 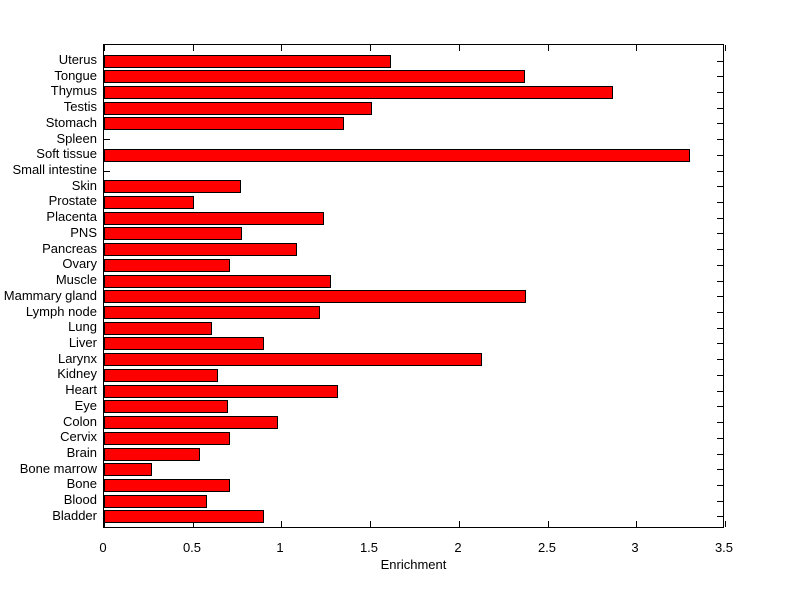 I want to click on y-tick-label: Bone, so click(x=81, y=484).